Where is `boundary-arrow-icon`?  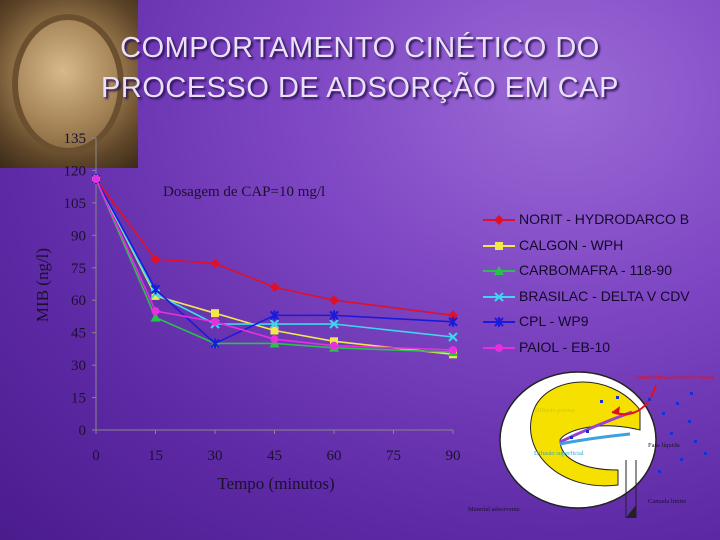
boundary-arrow-icon is located at coordinates (631, 511).